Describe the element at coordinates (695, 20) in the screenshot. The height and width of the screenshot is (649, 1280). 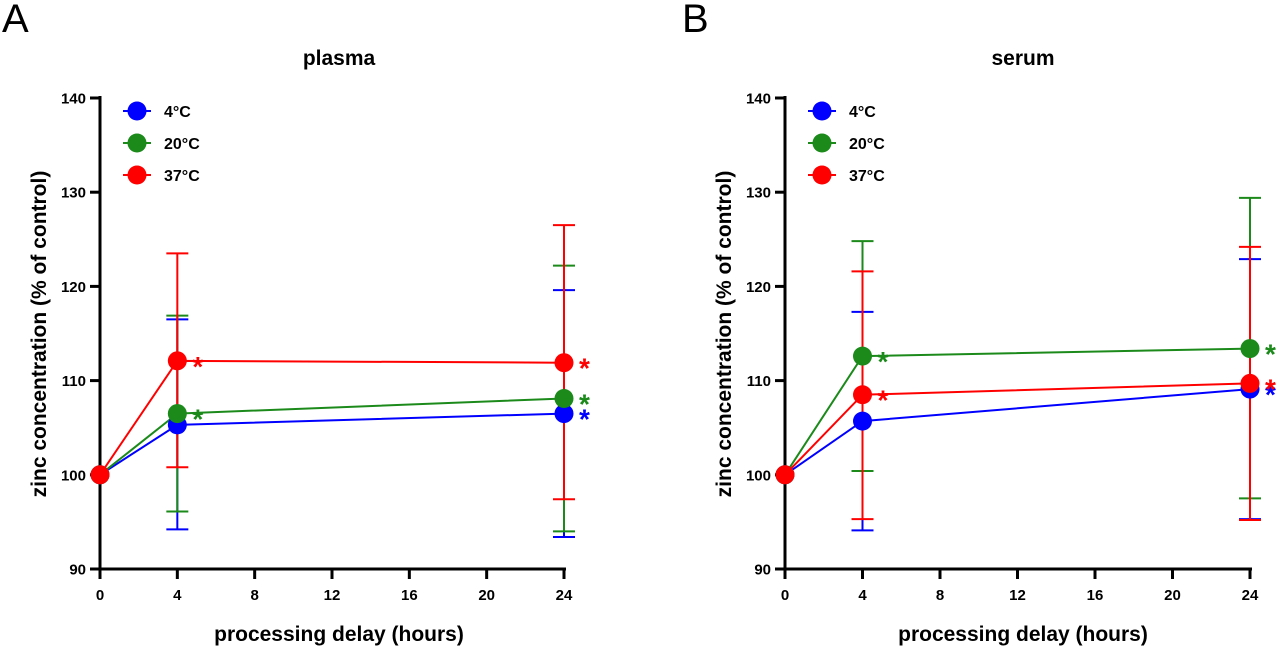
I see `panel-letter-b: B` at that location.